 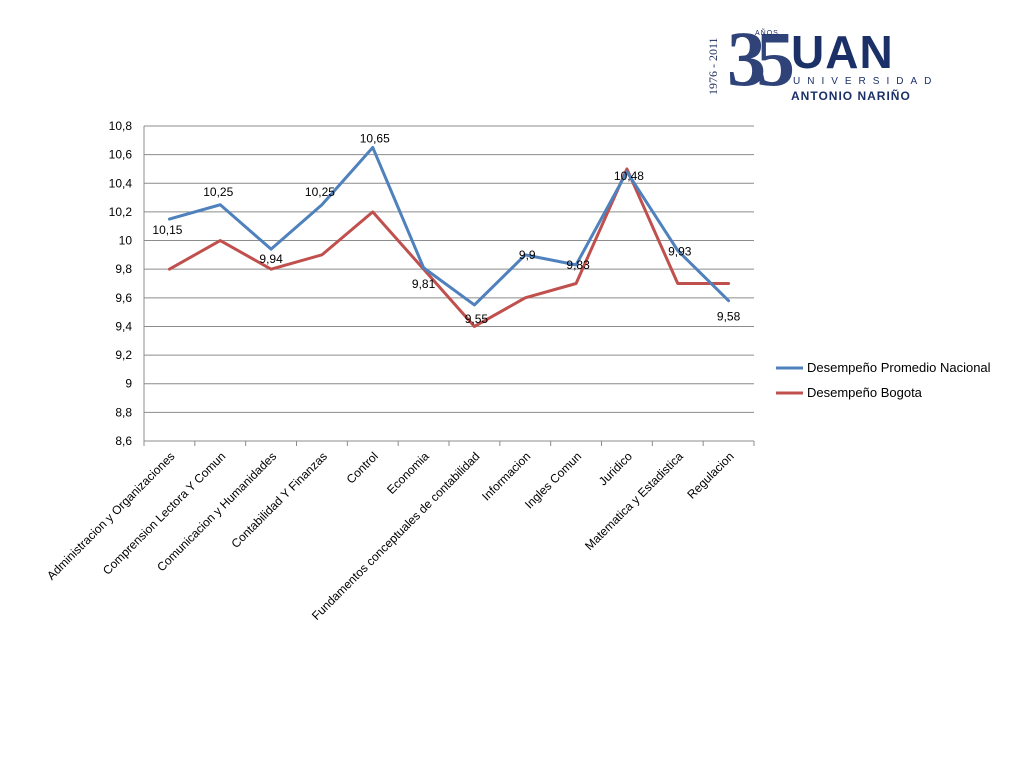 I want to click on x-category-label: Control, so click(x=362, y=467).